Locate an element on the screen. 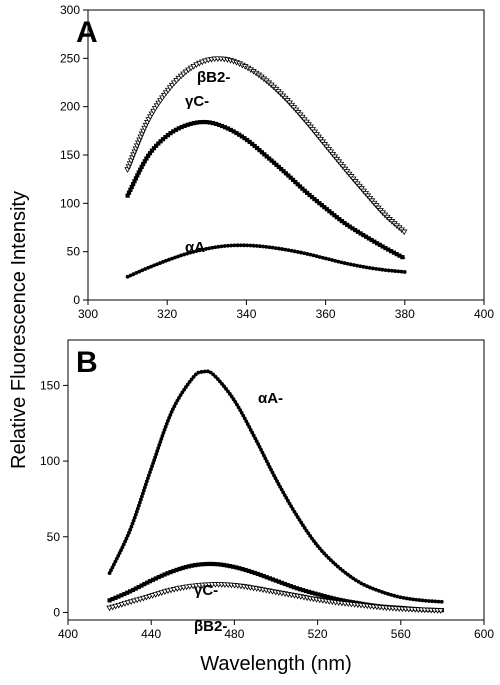 This screenshot has width=500, height=685. panel-a-x-tick-label: 400 is located at coordinates (484, 314).